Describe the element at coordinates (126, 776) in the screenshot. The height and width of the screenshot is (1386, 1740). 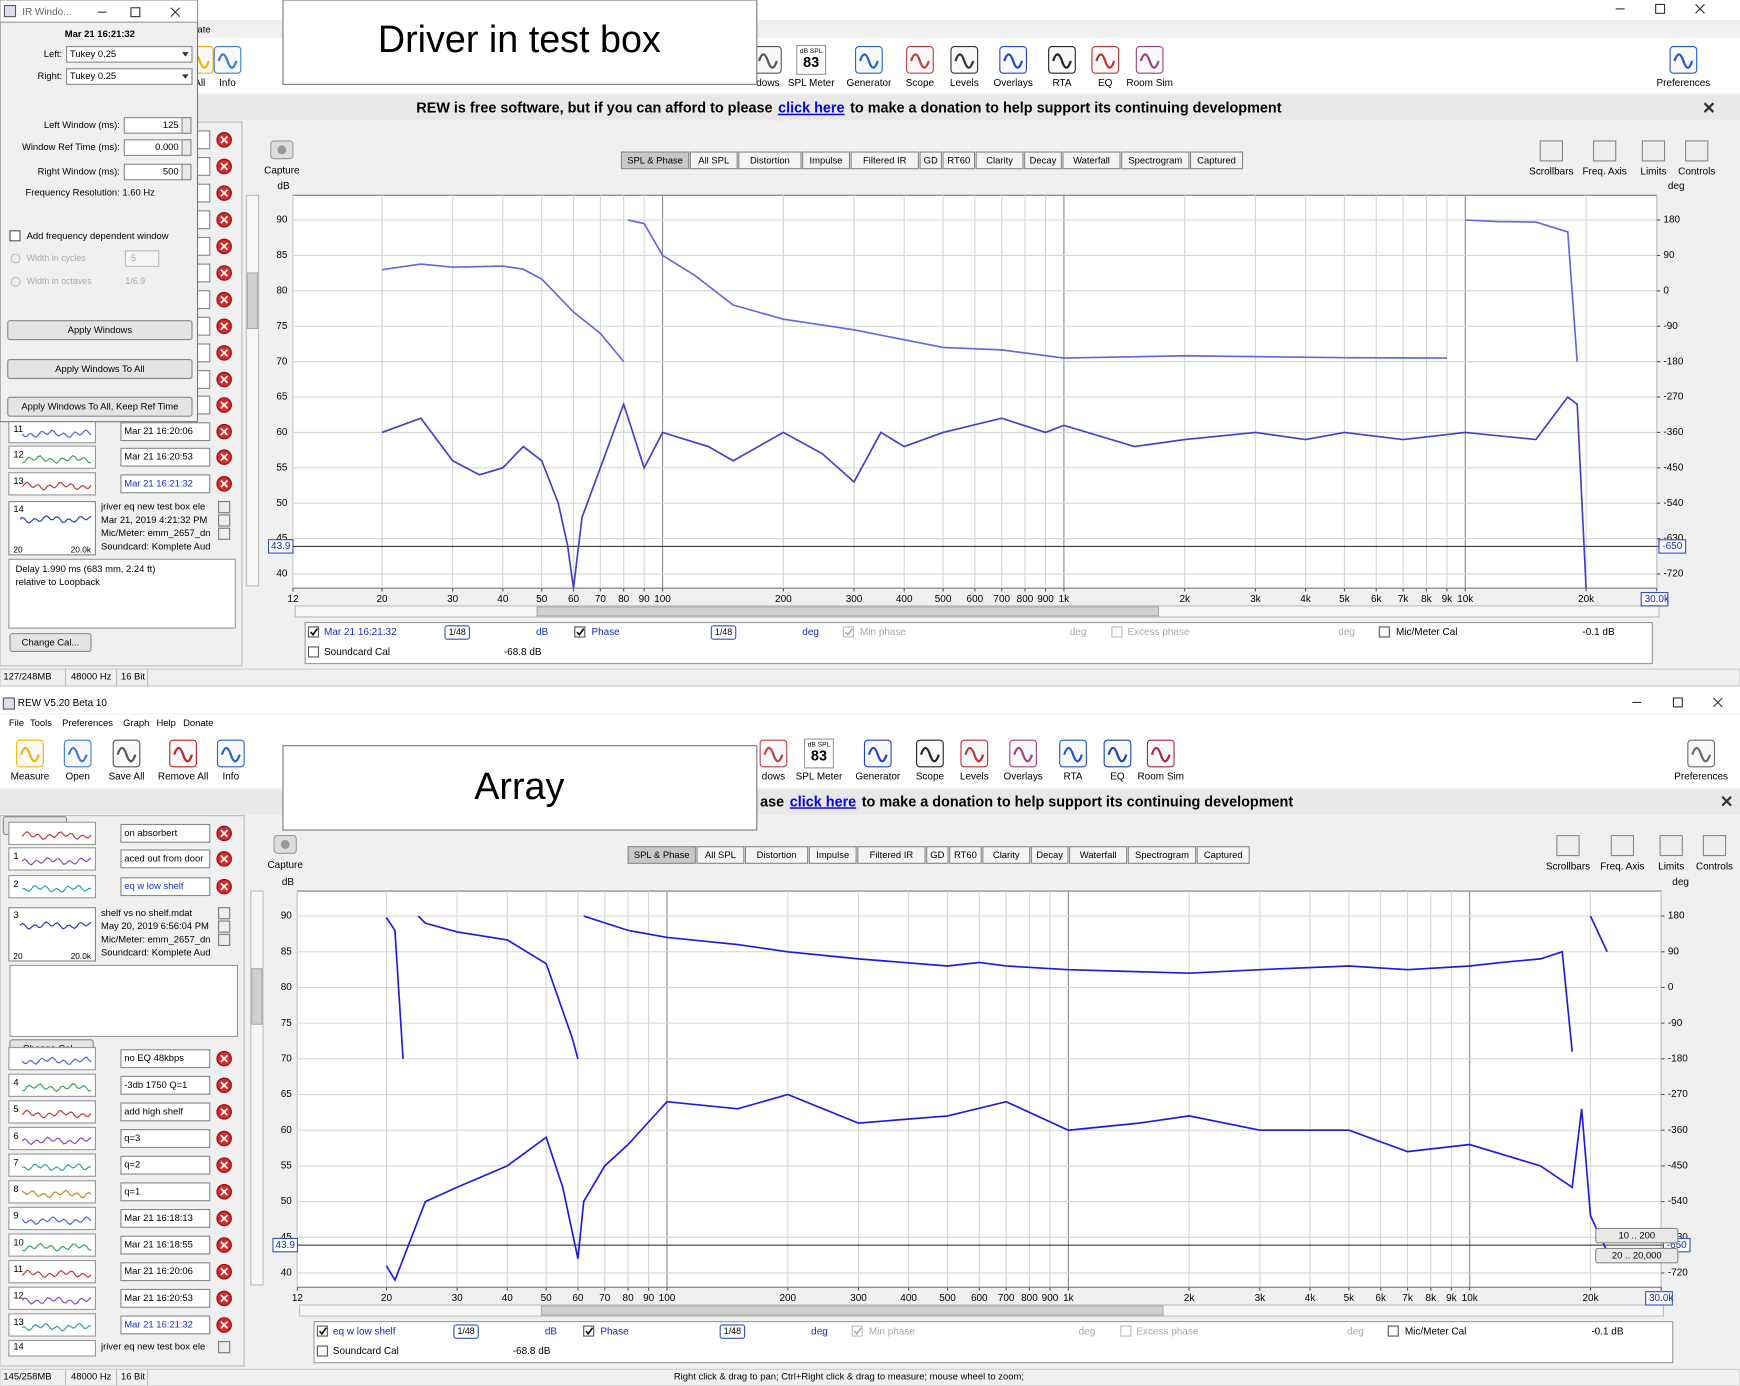
I see `toolbar-label: Save All` at that location.